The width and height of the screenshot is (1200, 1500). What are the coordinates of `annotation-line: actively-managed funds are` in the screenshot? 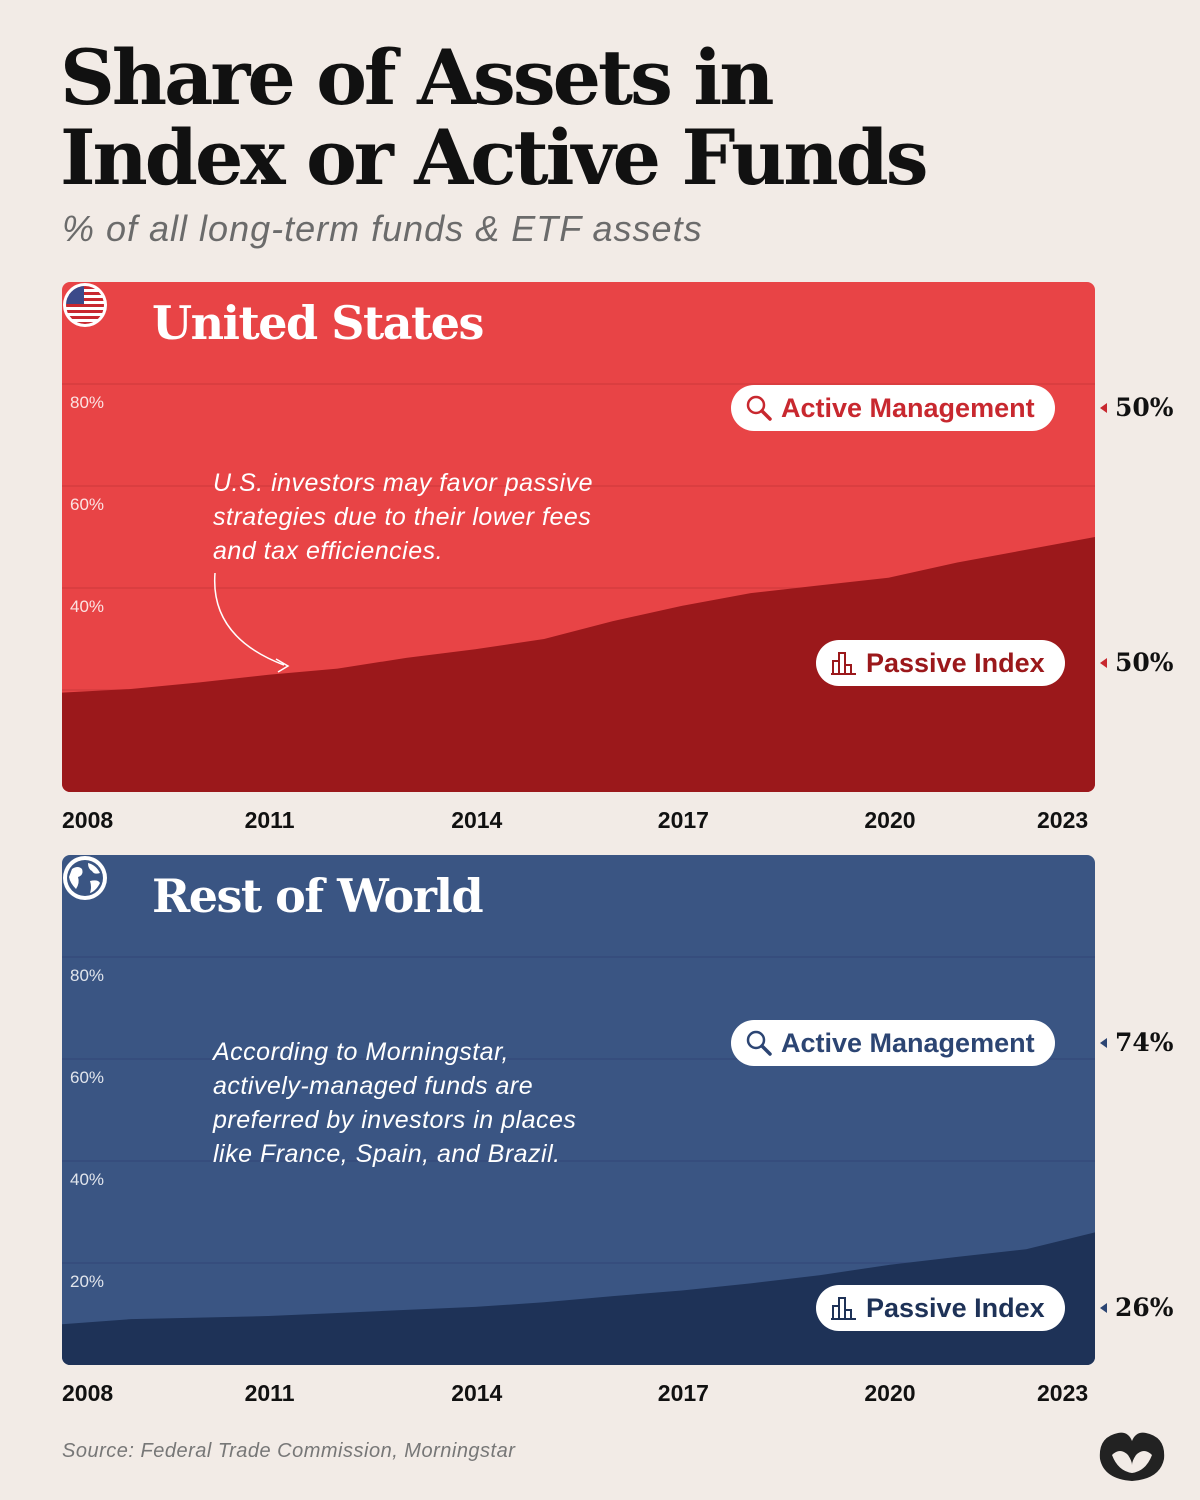 It's located at (373, 1086).